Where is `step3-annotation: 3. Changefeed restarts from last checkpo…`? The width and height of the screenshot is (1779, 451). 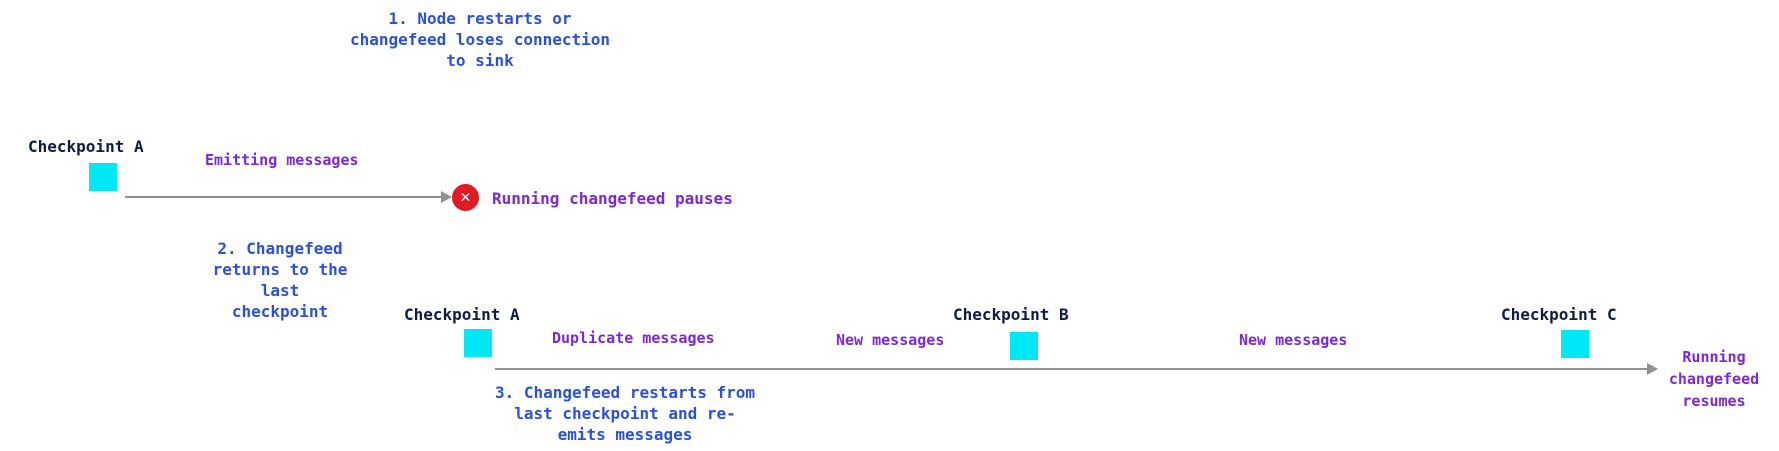 step3-annotation: 3. Changefeed restarts from last checkpo… is located at coordinates (625, 413).